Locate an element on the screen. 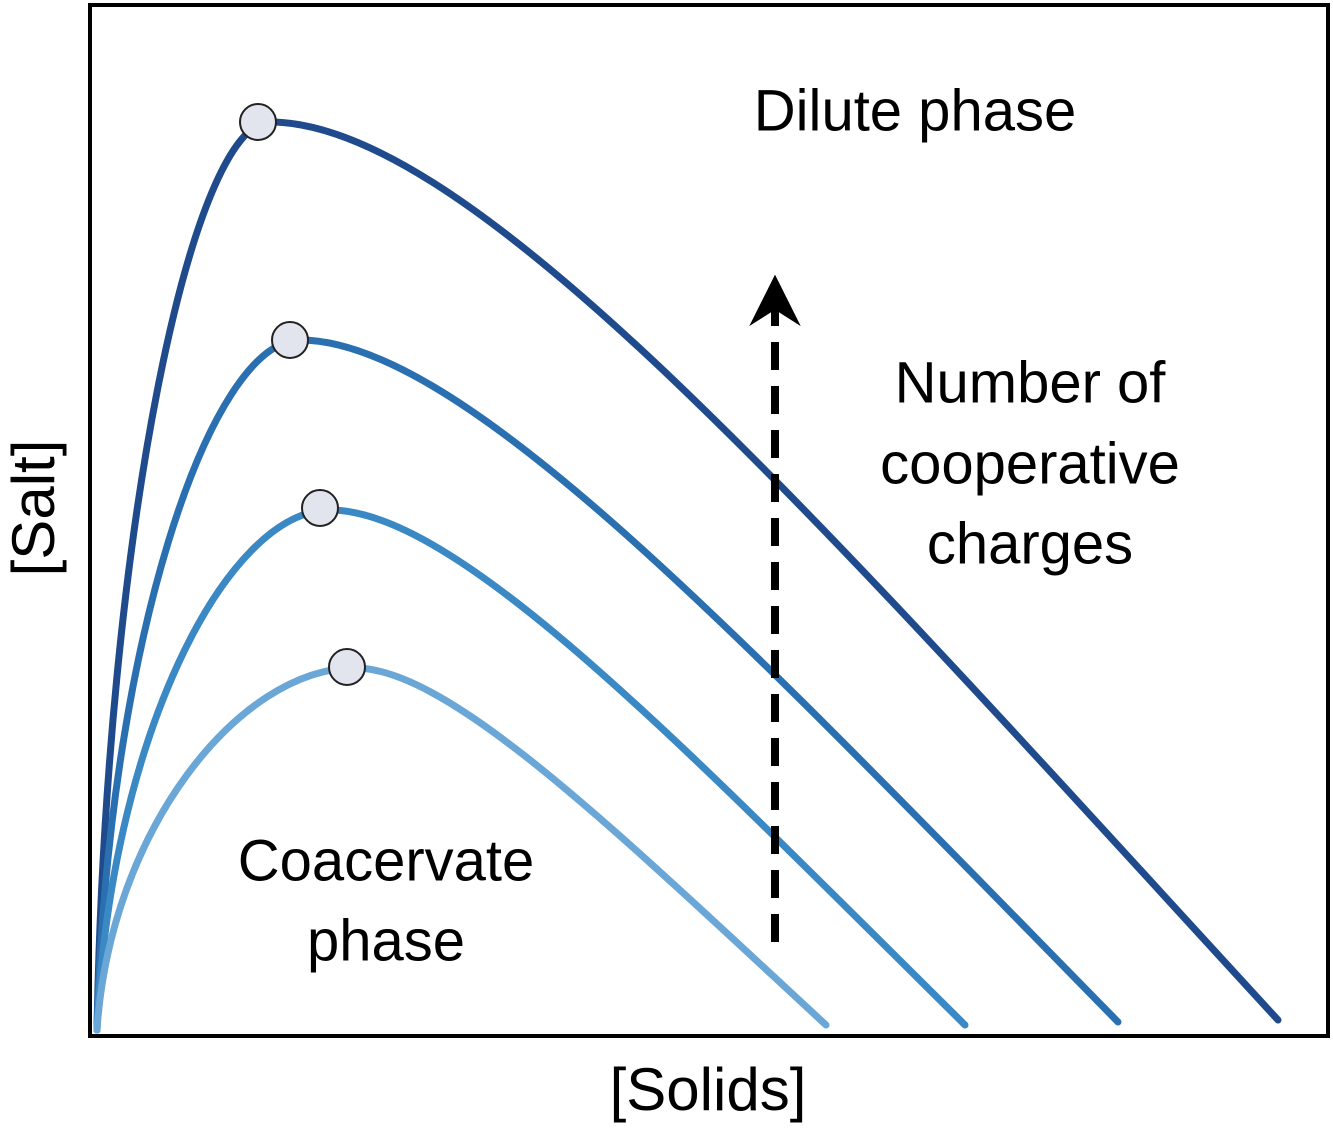  y-axis-label: [Salt] is located at coordinates (33, 508).